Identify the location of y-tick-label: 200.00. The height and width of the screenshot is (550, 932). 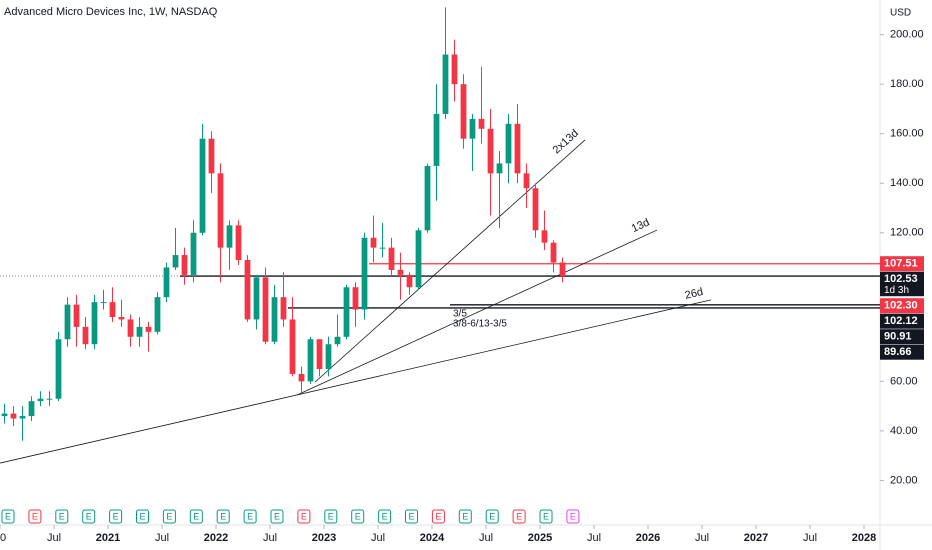
(907, 35).